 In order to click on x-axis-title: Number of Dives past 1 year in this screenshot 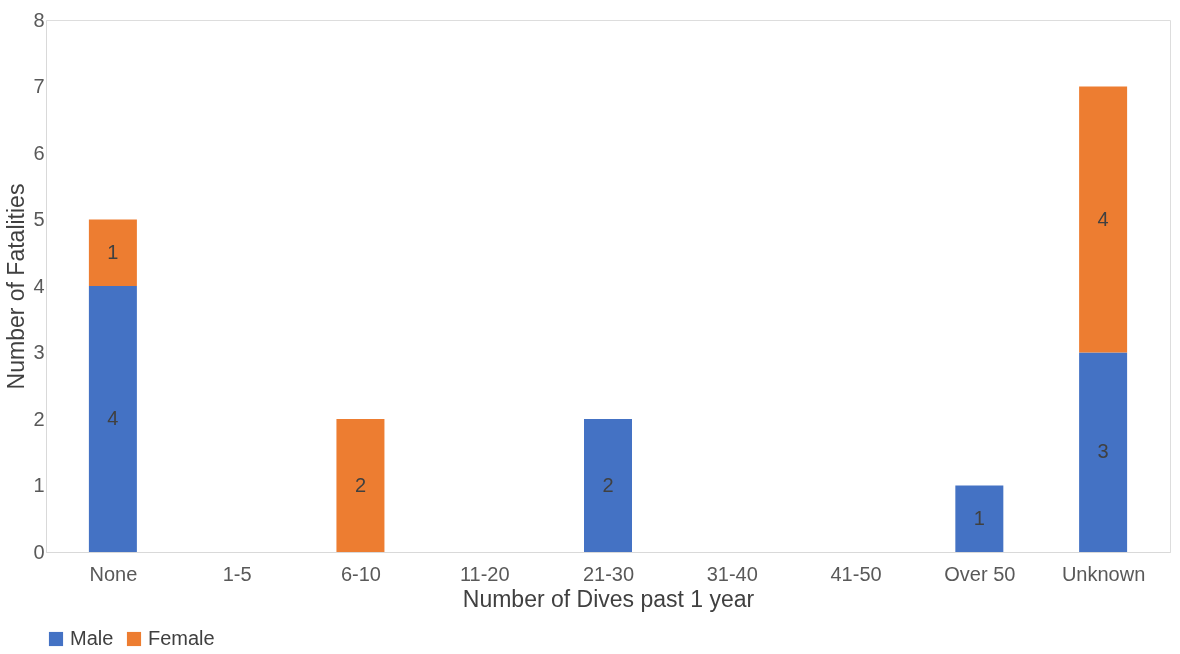, I will do `click(608, 598)`.